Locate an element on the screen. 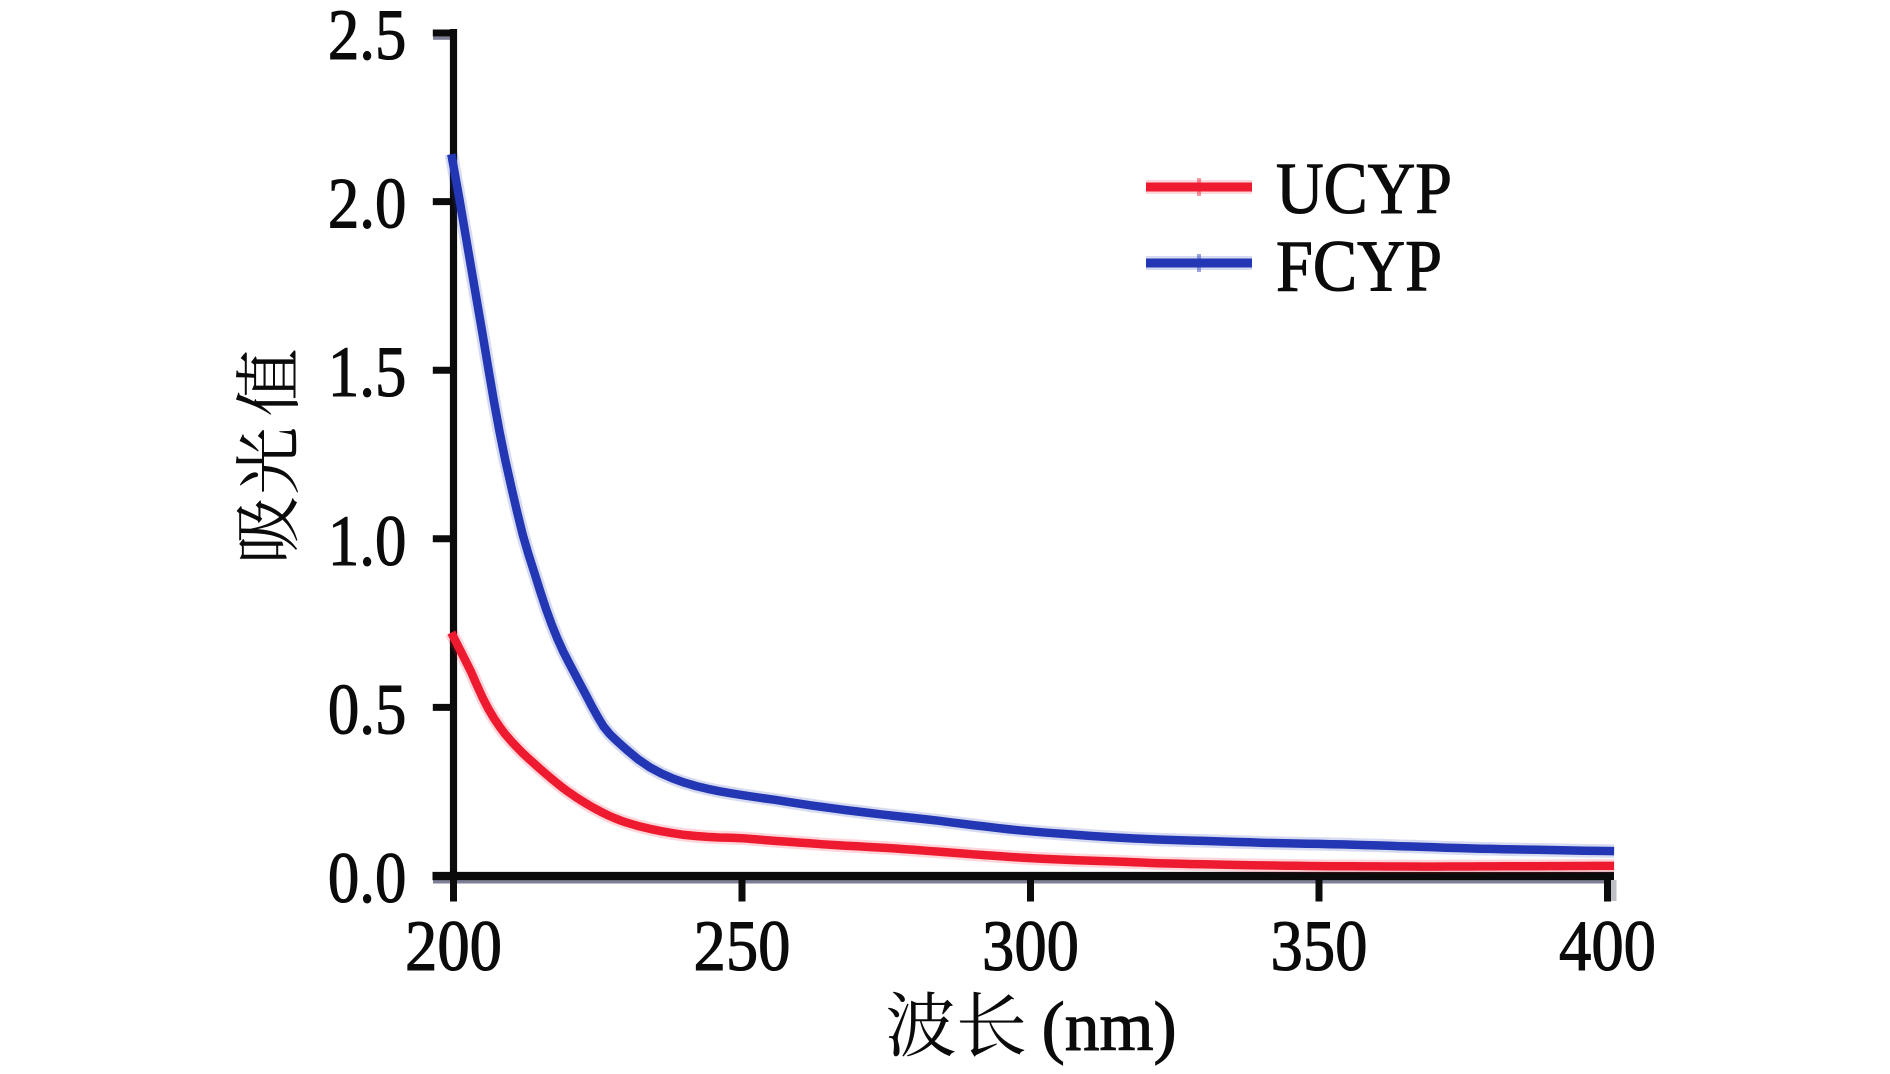 The height and width of the screenshot is (1074, 1890). svg-text: FCYP is located at coordinates (1359, 266).